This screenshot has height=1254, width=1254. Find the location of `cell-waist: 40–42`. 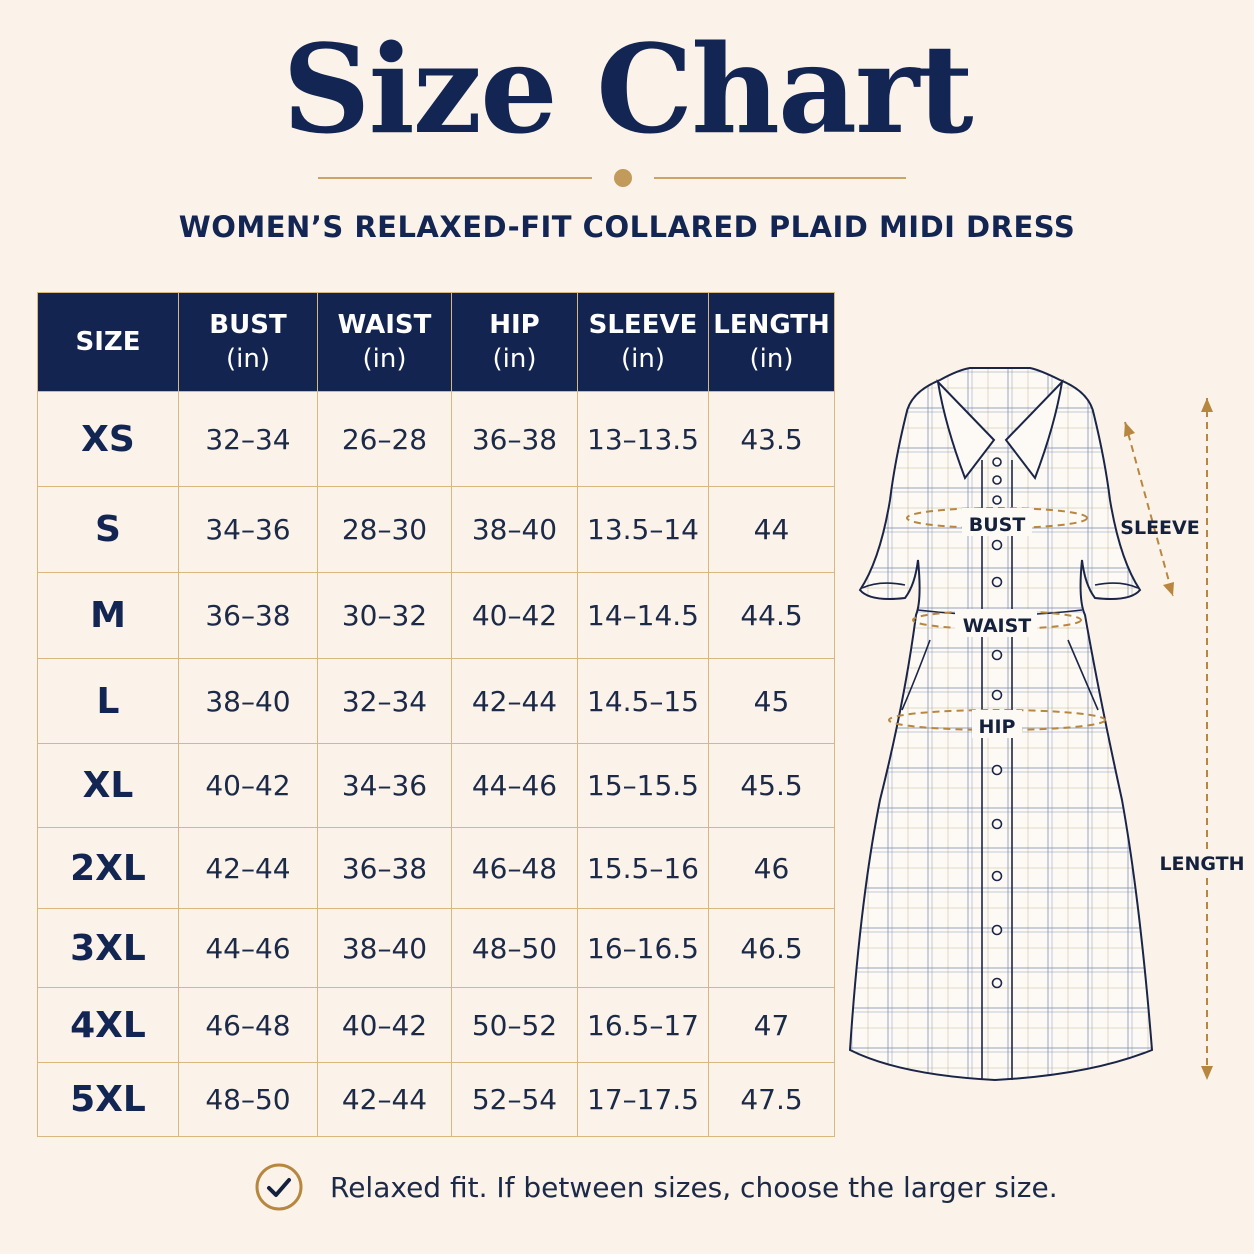

cell-waist: 40–42 is located at coordinates (384, 1025).